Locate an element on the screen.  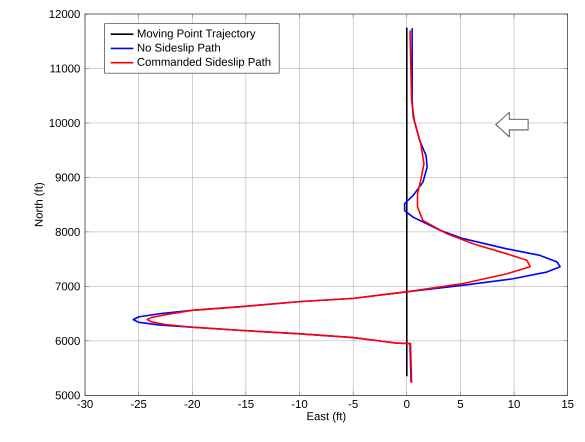
y-tick-label: 6000 is located at coordinates (68, 340).